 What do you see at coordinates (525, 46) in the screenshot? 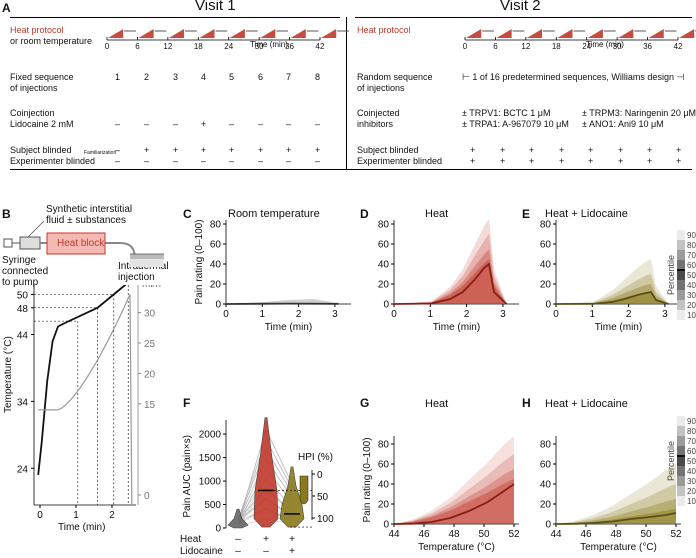
I see `v2-tick-label: 12` at bounding box center [525, 46].